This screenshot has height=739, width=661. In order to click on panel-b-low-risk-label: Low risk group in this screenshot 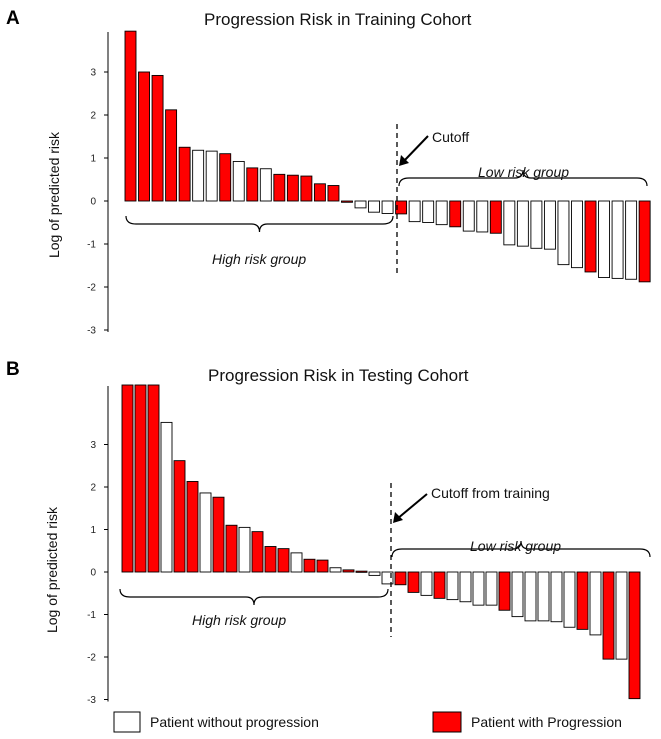, I will do `click(515, 546)`.